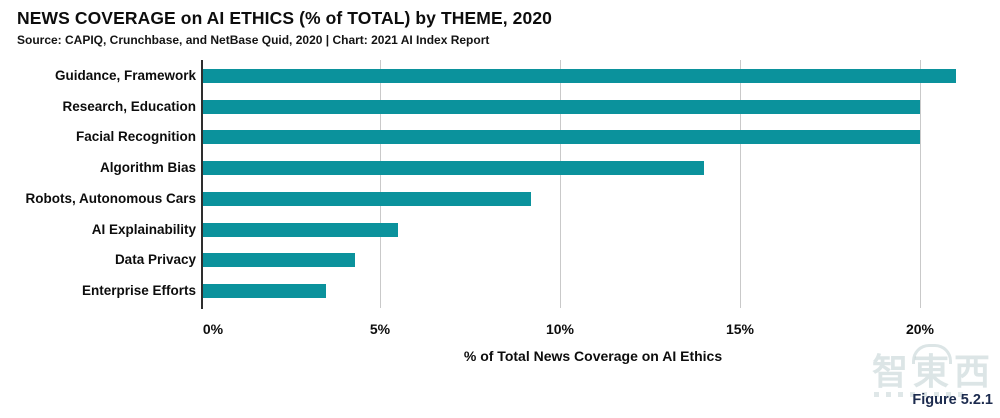 Image resolution: width=1000 pixels, height=418 pixels. What do you see at coordinates (560, 329) in the screenshot?
I see `x-tick-label: 10%` at bounding box center [560, 329].